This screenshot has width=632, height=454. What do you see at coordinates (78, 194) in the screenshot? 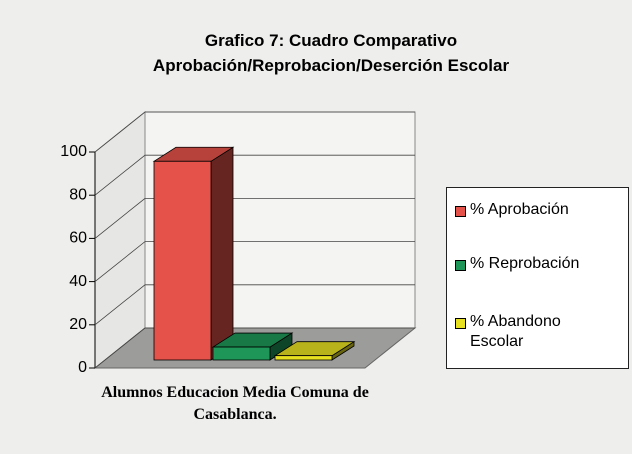
I see `y-tick-label: 80` at bounding box center [78, 194].